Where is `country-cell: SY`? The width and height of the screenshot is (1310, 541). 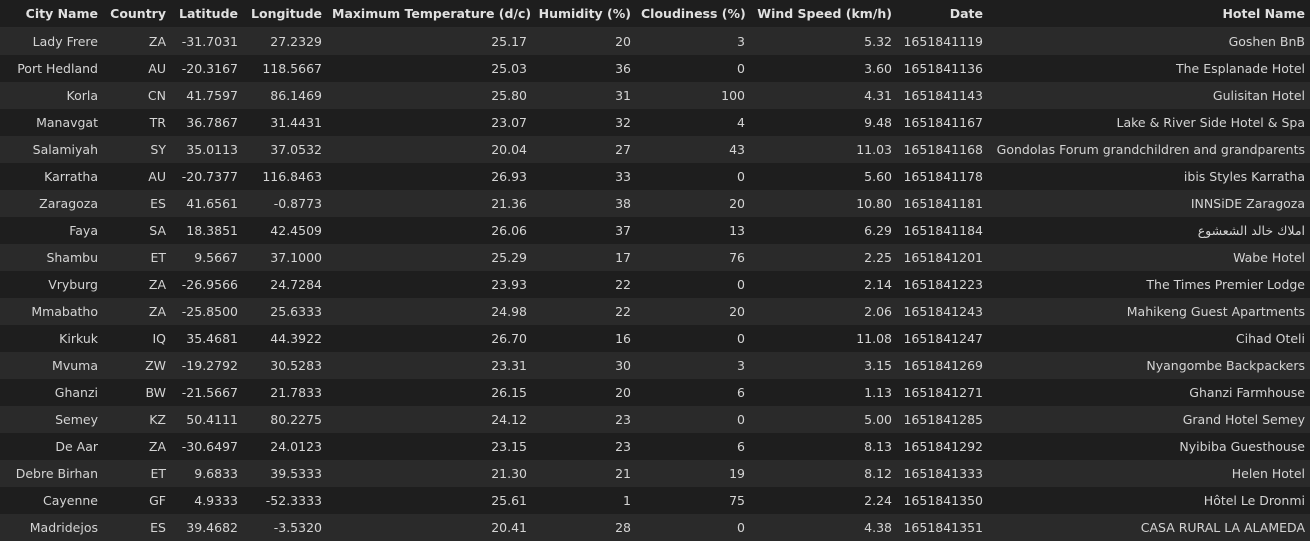
country-cell: SY is located at coordinates (158, 149).